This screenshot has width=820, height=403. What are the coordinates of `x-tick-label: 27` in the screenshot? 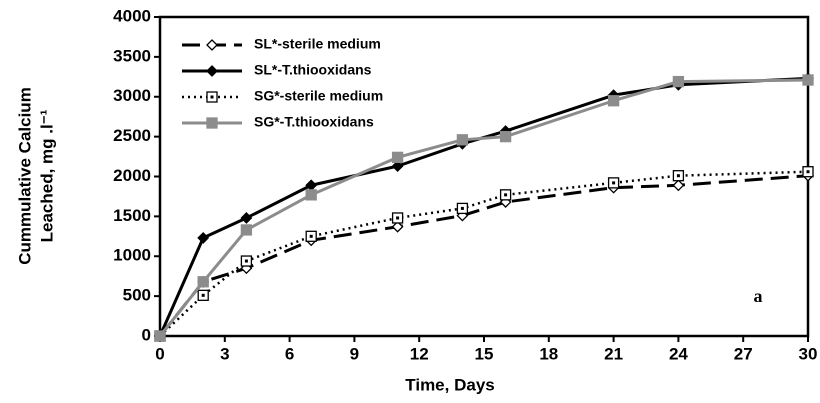 It's located at (743, 353).